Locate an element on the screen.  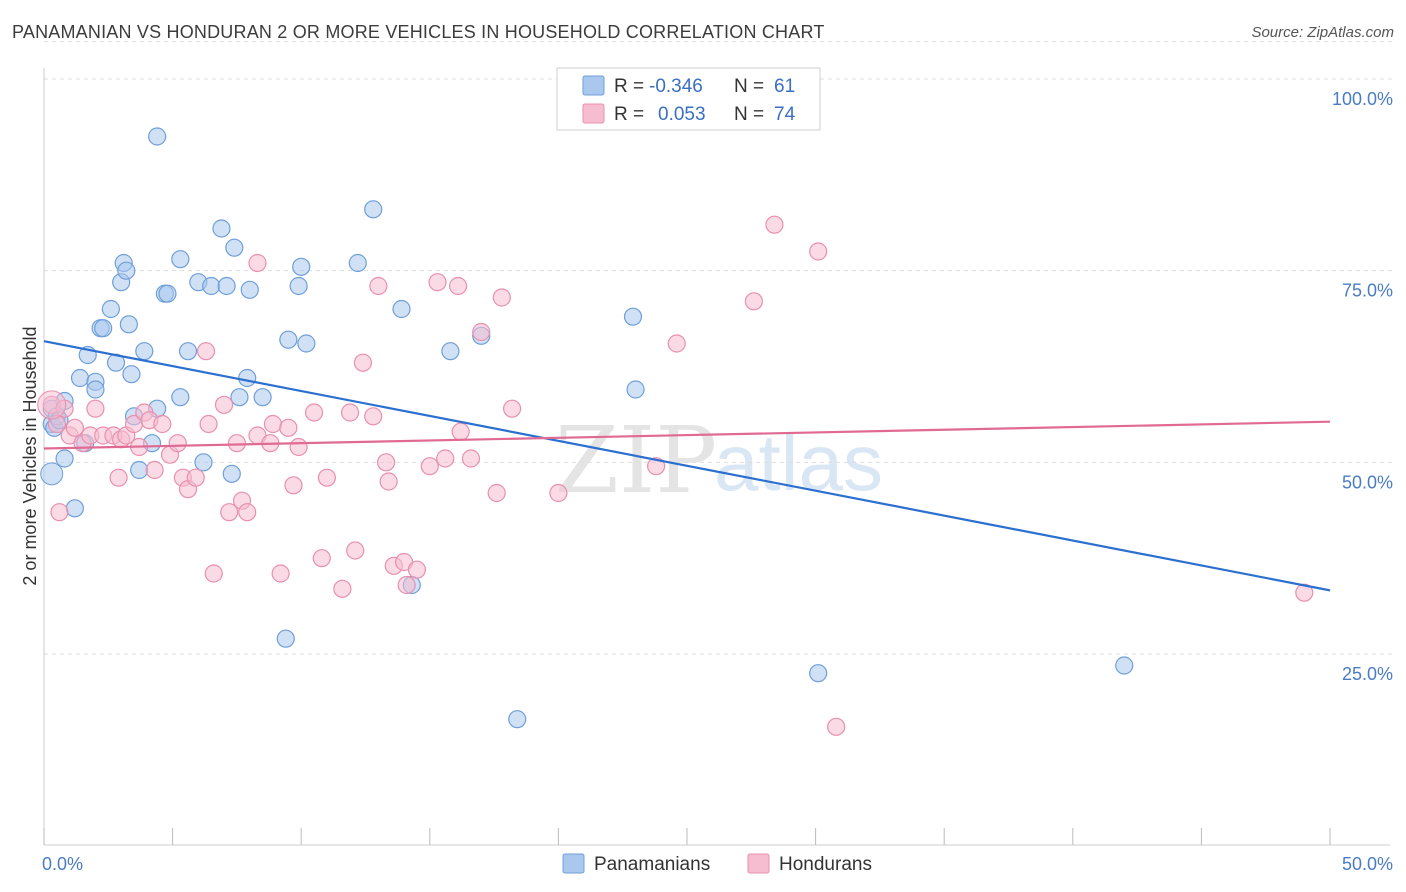
legend-r-value-blue: -0.346 is located at coordinates (676, 86).